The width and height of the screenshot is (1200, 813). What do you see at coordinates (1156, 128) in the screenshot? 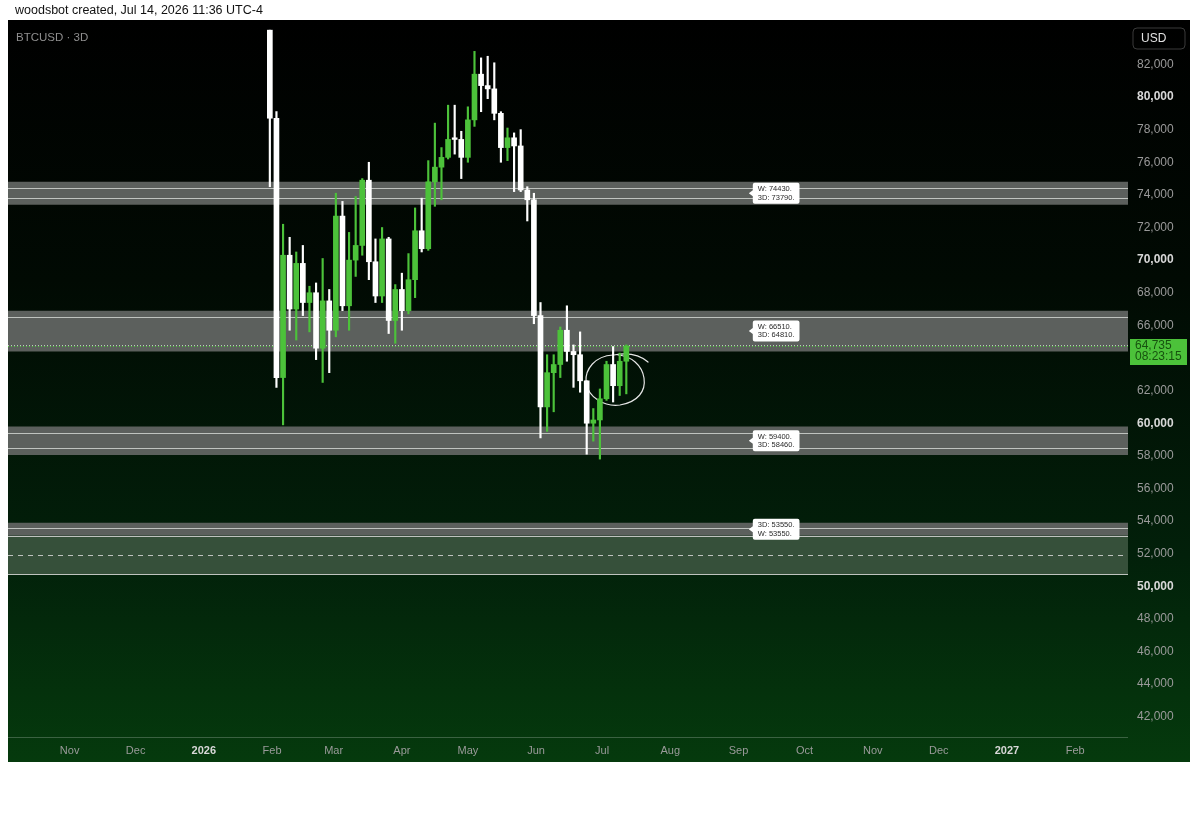
I see `y-tick-label: 78,000` at bounding box center [1156, 128].